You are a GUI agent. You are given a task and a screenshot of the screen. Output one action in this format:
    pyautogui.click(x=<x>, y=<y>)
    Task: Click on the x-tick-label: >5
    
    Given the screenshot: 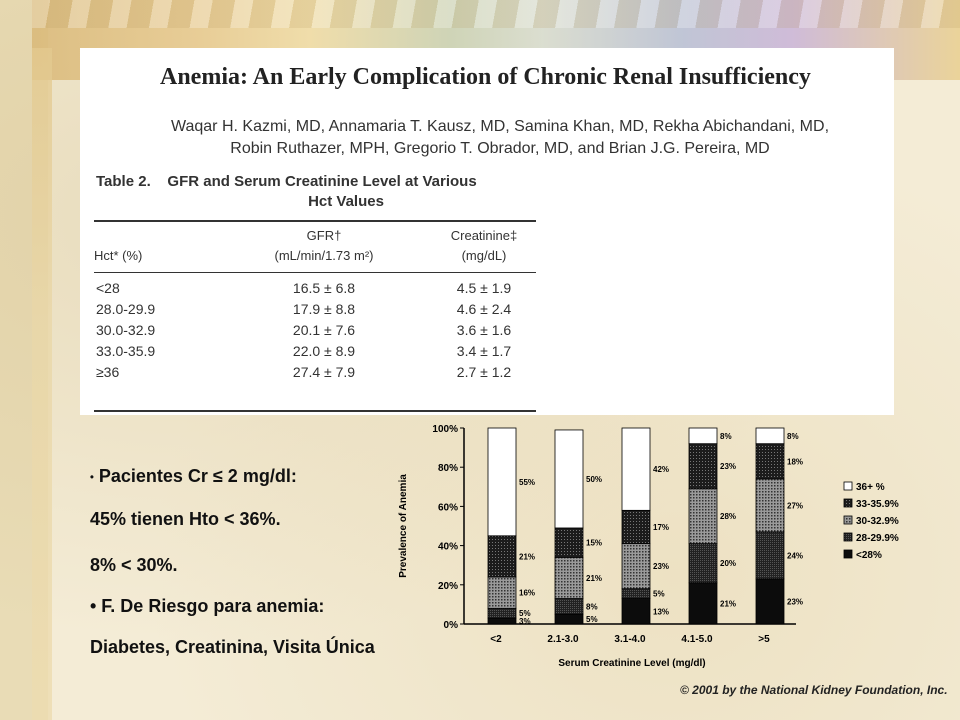 What is the action you would take?
    pyautogui.click(x=764, y=639)
    